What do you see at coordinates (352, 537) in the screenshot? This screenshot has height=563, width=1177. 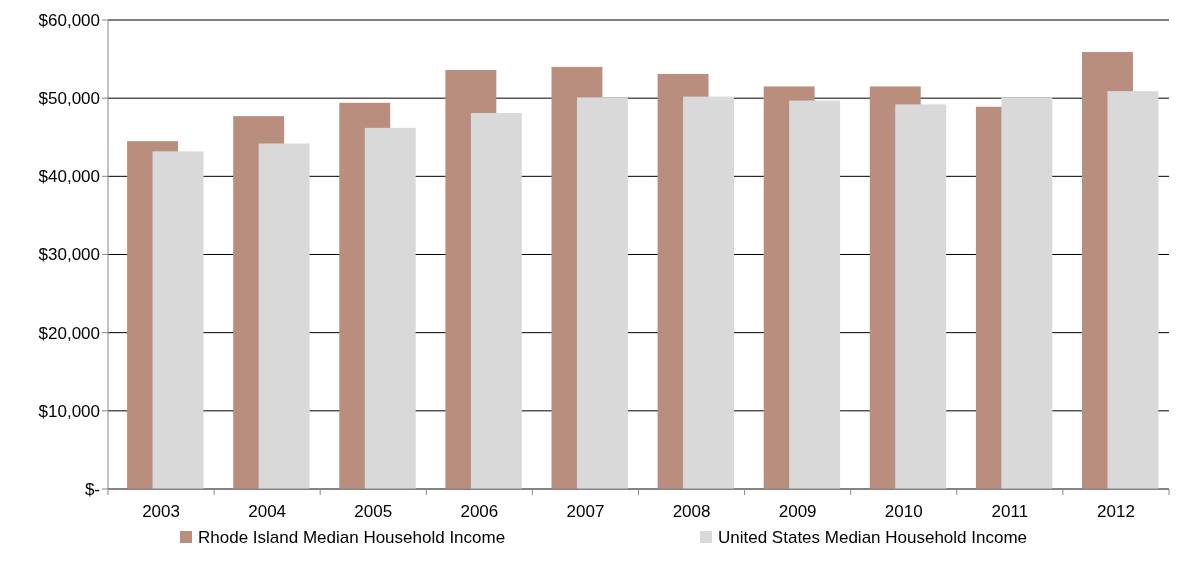 I see `legend-label: Rhode Island Median Household Income` at bounding box center [352, 537].